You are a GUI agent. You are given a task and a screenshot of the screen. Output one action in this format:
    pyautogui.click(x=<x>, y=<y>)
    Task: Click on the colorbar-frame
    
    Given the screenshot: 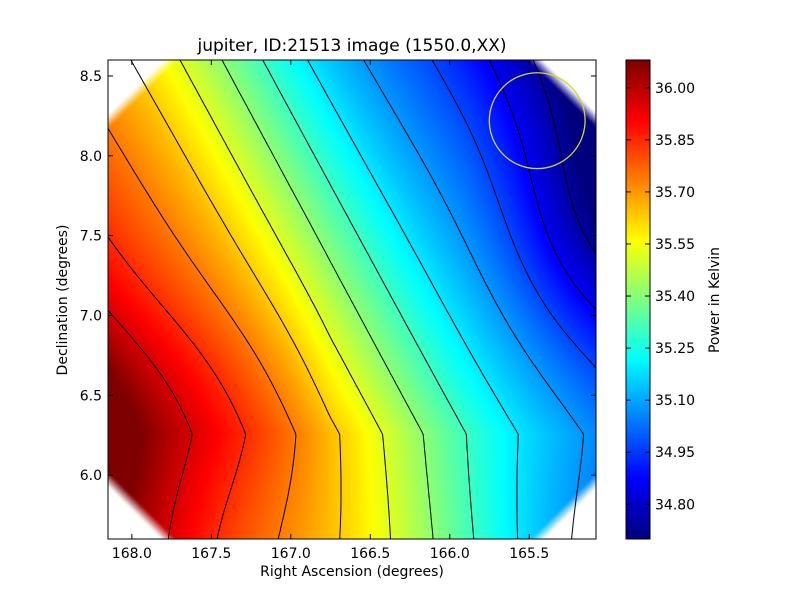 What is the action you would take?
    pyautogui.click(x=638, y=299)
    